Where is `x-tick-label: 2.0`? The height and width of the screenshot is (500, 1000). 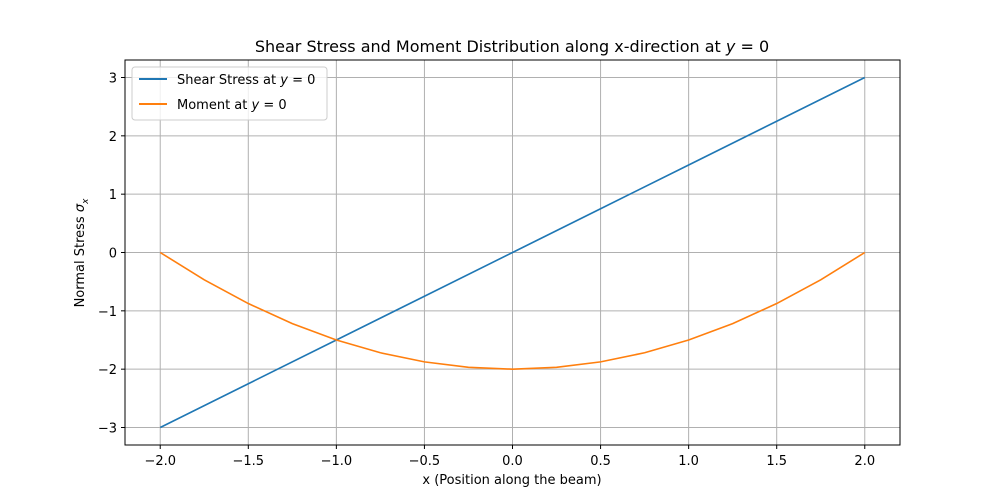 x-tick-label: 2.0 is located at coordinates (864, 461).